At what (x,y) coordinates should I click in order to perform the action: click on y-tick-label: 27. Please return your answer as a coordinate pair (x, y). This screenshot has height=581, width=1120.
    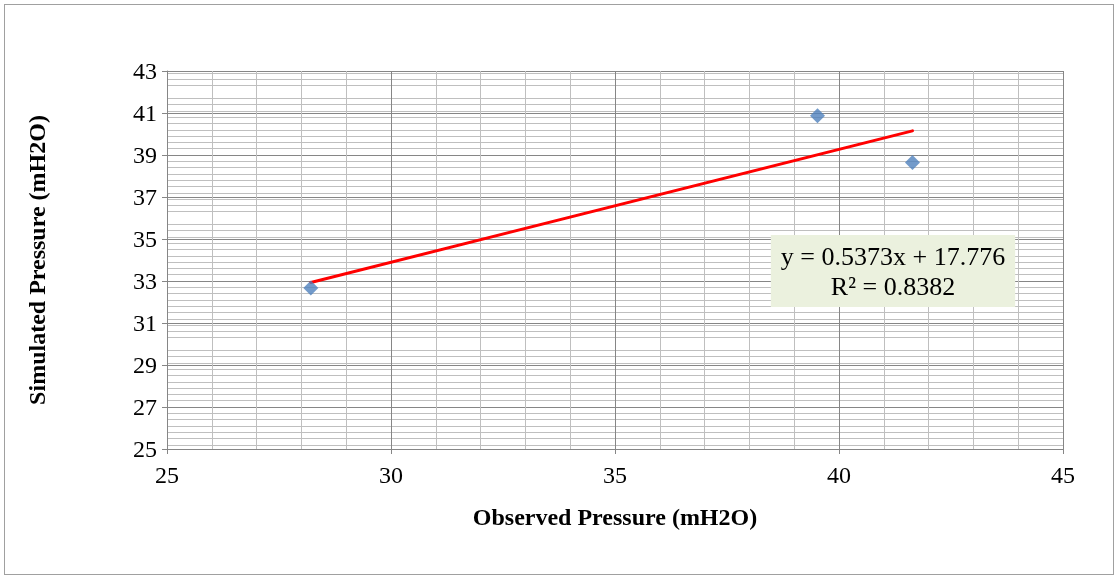
    Looking at the image, I should click on (145, 407).